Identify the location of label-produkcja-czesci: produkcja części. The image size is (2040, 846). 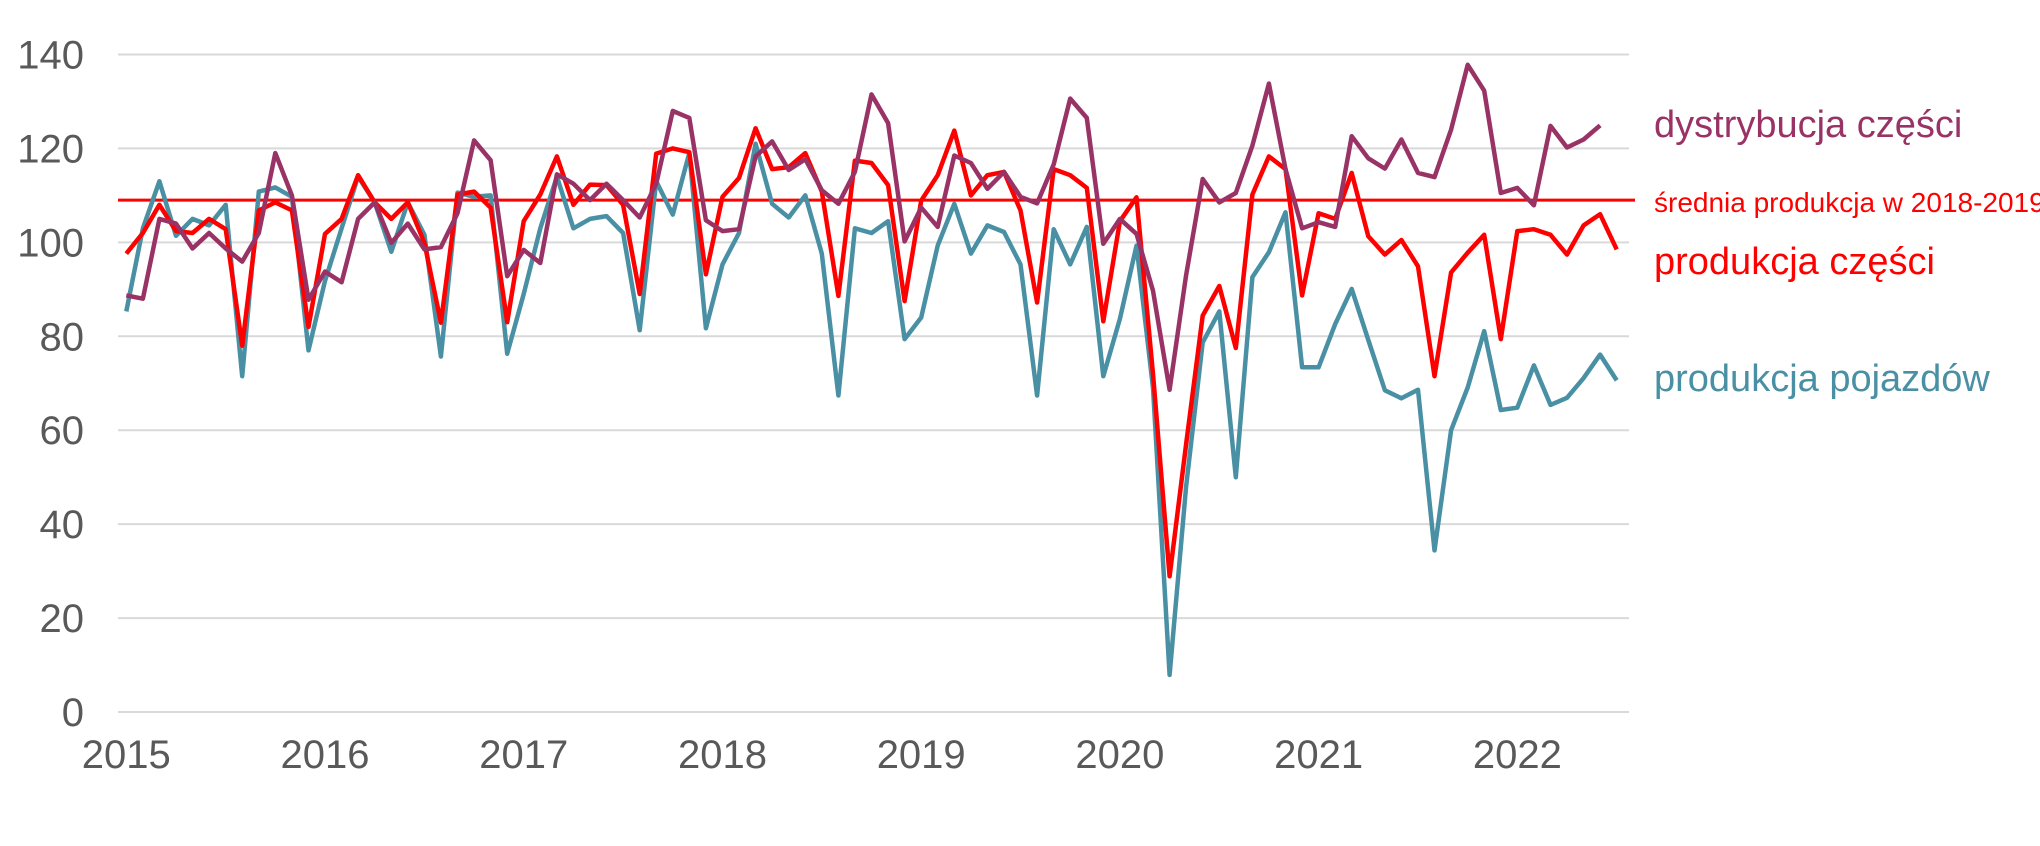
(1794, 262).